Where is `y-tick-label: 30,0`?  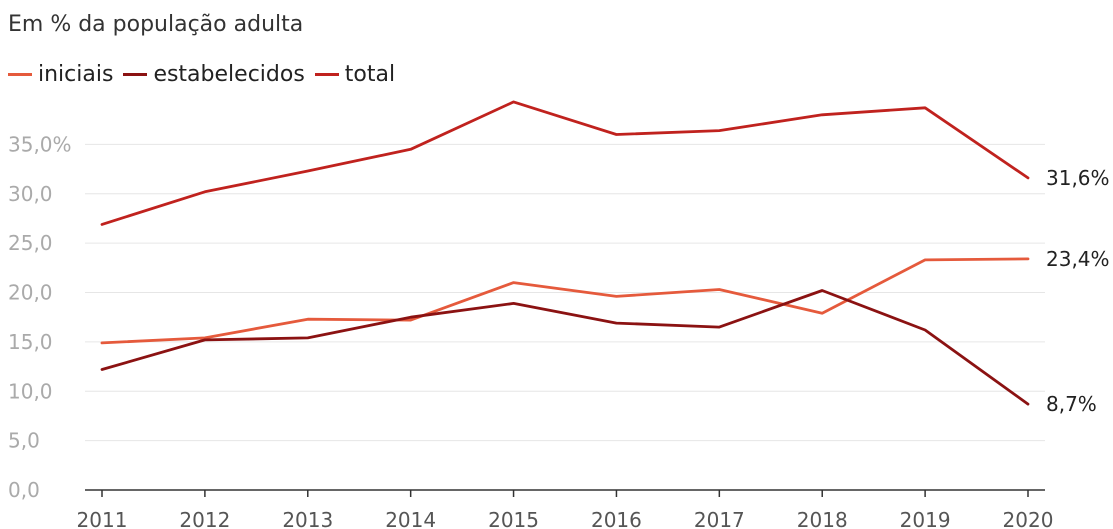 y-tick-label: 30,0 is located at coordinates (30, 194).